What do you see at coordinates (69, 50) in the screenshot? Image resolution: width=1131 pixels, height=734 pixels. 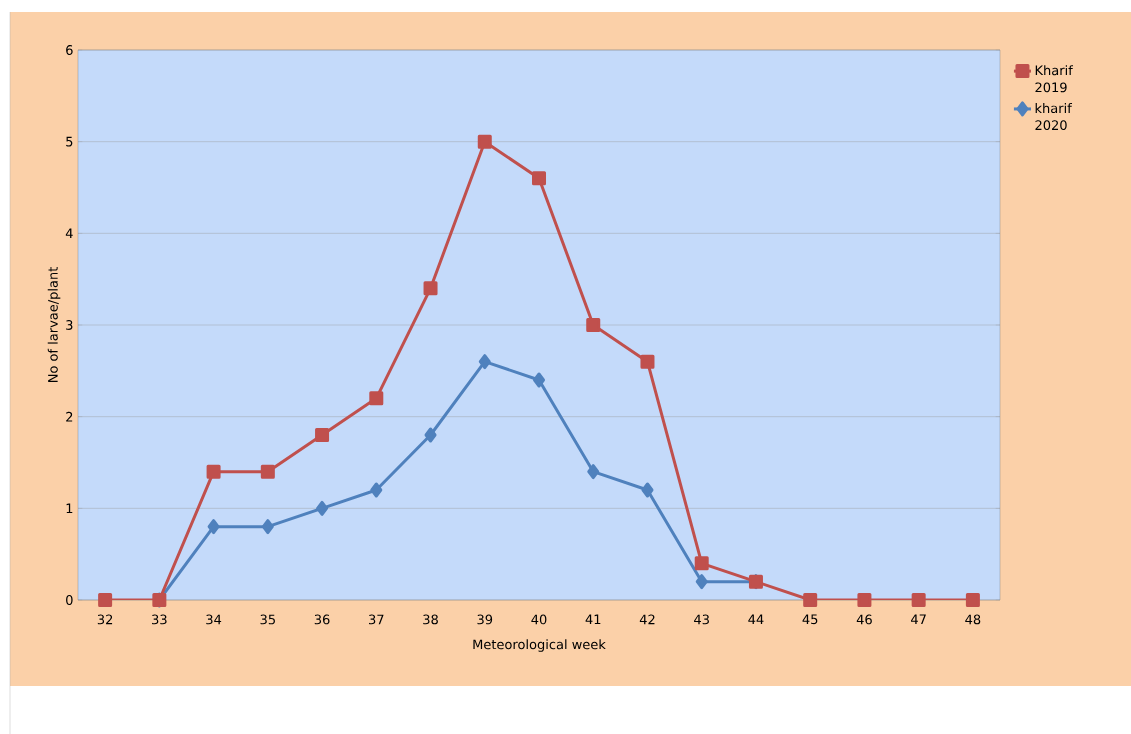 I see `y-tick-label: 6` at bounding box center [69, 50].